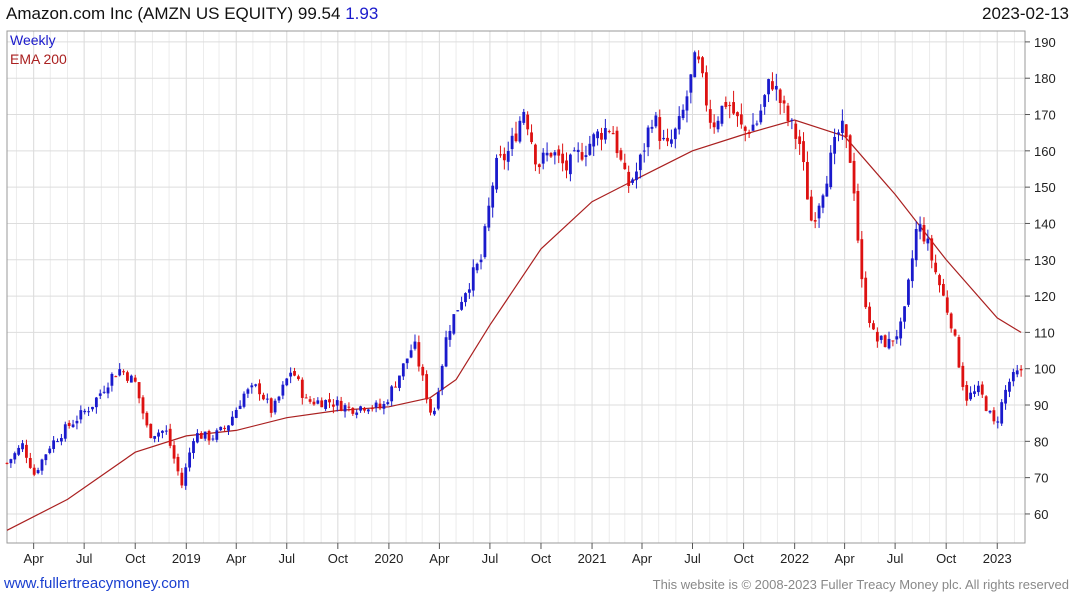  What do you see at coordinates (97, 583) in the screenshot?
I see `site-link: www.fullertreacymoney.com` at bounding box center [97, 583].